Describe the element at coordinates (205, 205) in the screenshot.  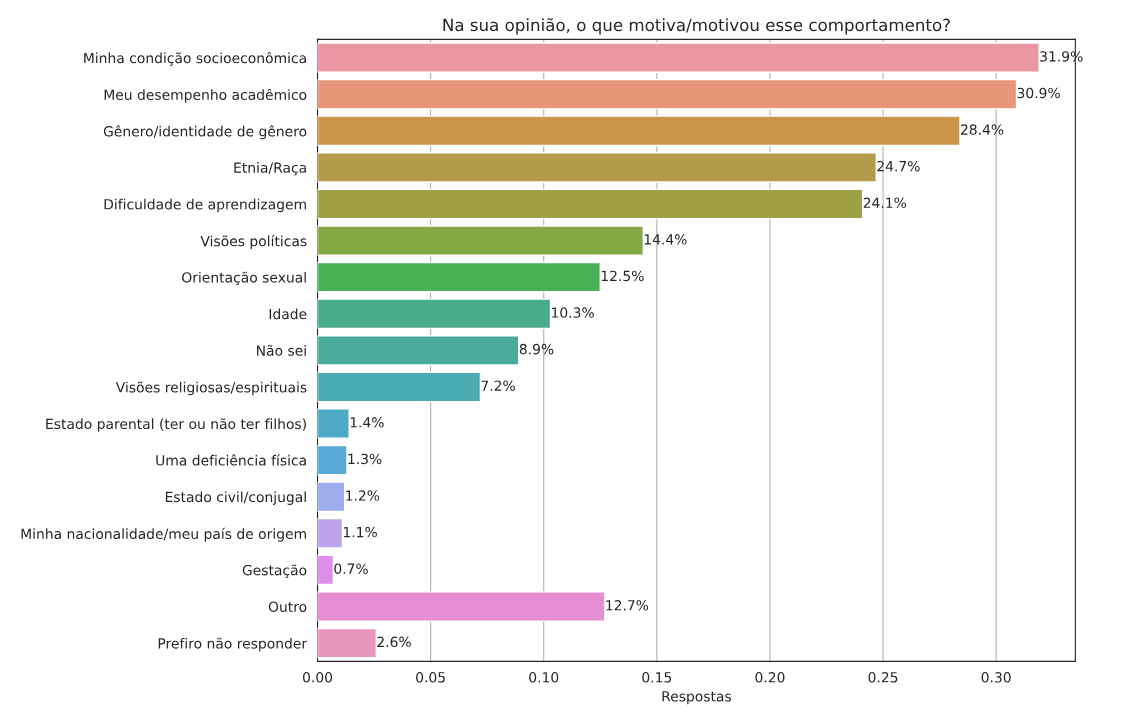
I see `y-tick-label: Dificuldade de aprendizagem` at that location.